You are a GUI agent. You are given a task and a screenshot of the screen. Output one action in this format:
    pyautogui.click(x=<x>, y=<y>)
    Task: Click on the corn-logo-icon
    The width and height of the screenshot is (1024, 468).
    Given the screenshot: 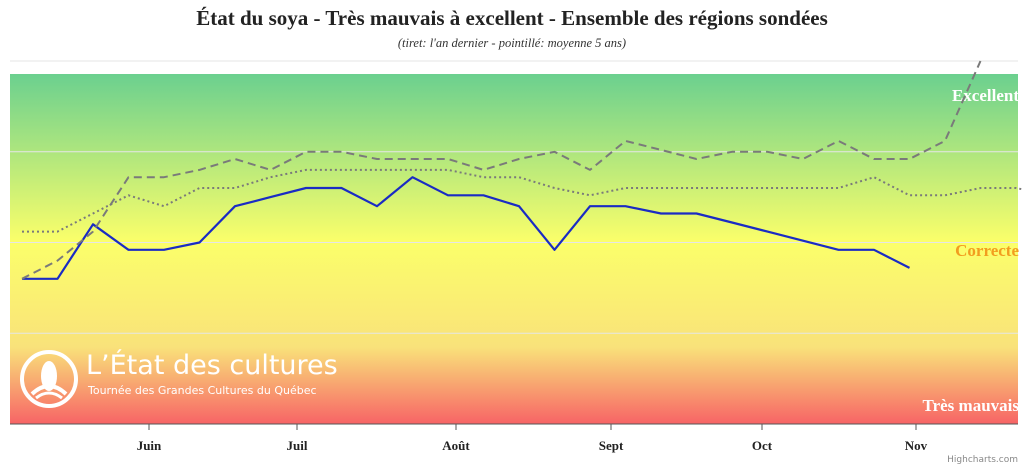 What is the action you would take?
    pyautogui.click(x=49, y=379)
    